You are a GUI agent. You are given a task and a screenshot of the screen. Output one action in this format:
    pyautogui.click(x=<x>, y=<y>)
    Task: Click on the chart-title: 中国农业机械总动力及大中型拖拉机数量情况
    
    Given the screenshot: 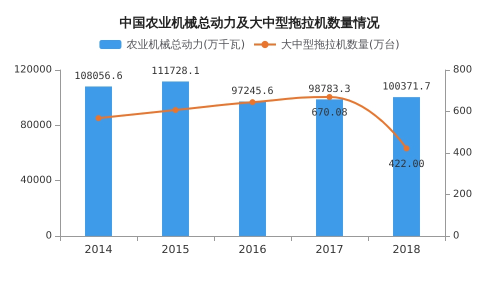 What is the action you would take?
    pyautogui.click(x=250, y=23)
    